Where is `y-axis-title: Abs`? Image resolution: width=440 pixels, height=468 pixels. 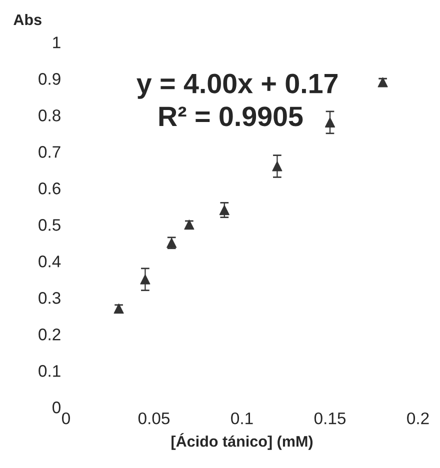 y-axis-title: Abs is located at coordinates (28, 20).